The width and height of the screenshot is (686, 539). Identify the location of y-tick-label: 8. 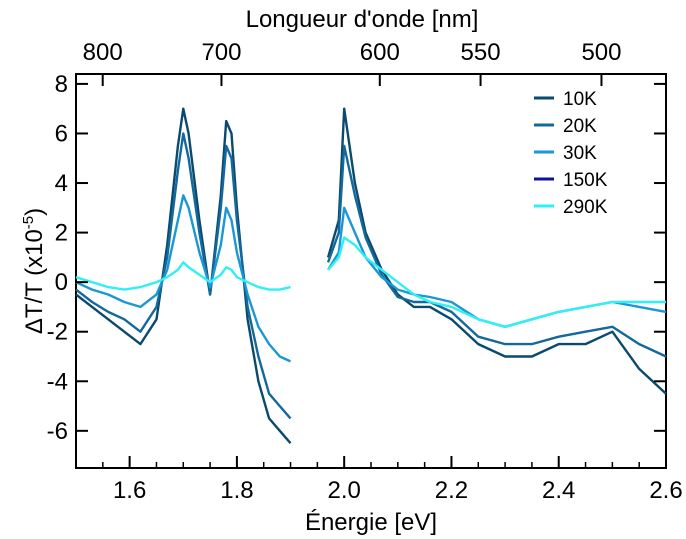
(61, 84).